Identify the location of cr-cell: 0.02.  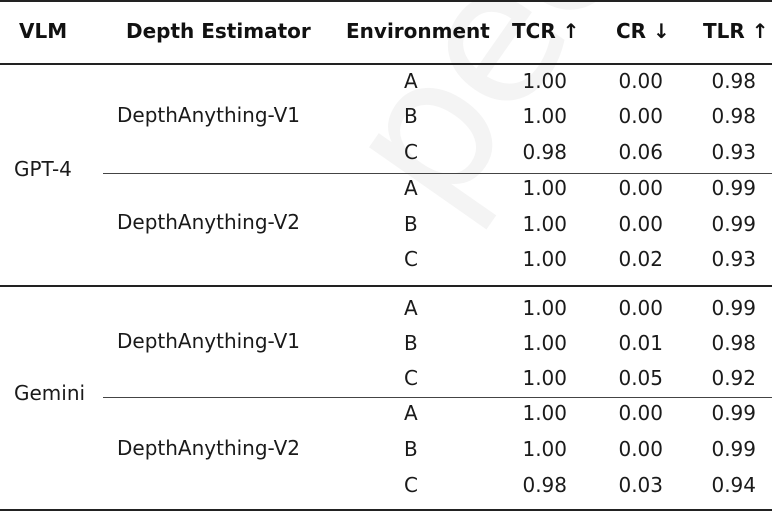
(640, 259).